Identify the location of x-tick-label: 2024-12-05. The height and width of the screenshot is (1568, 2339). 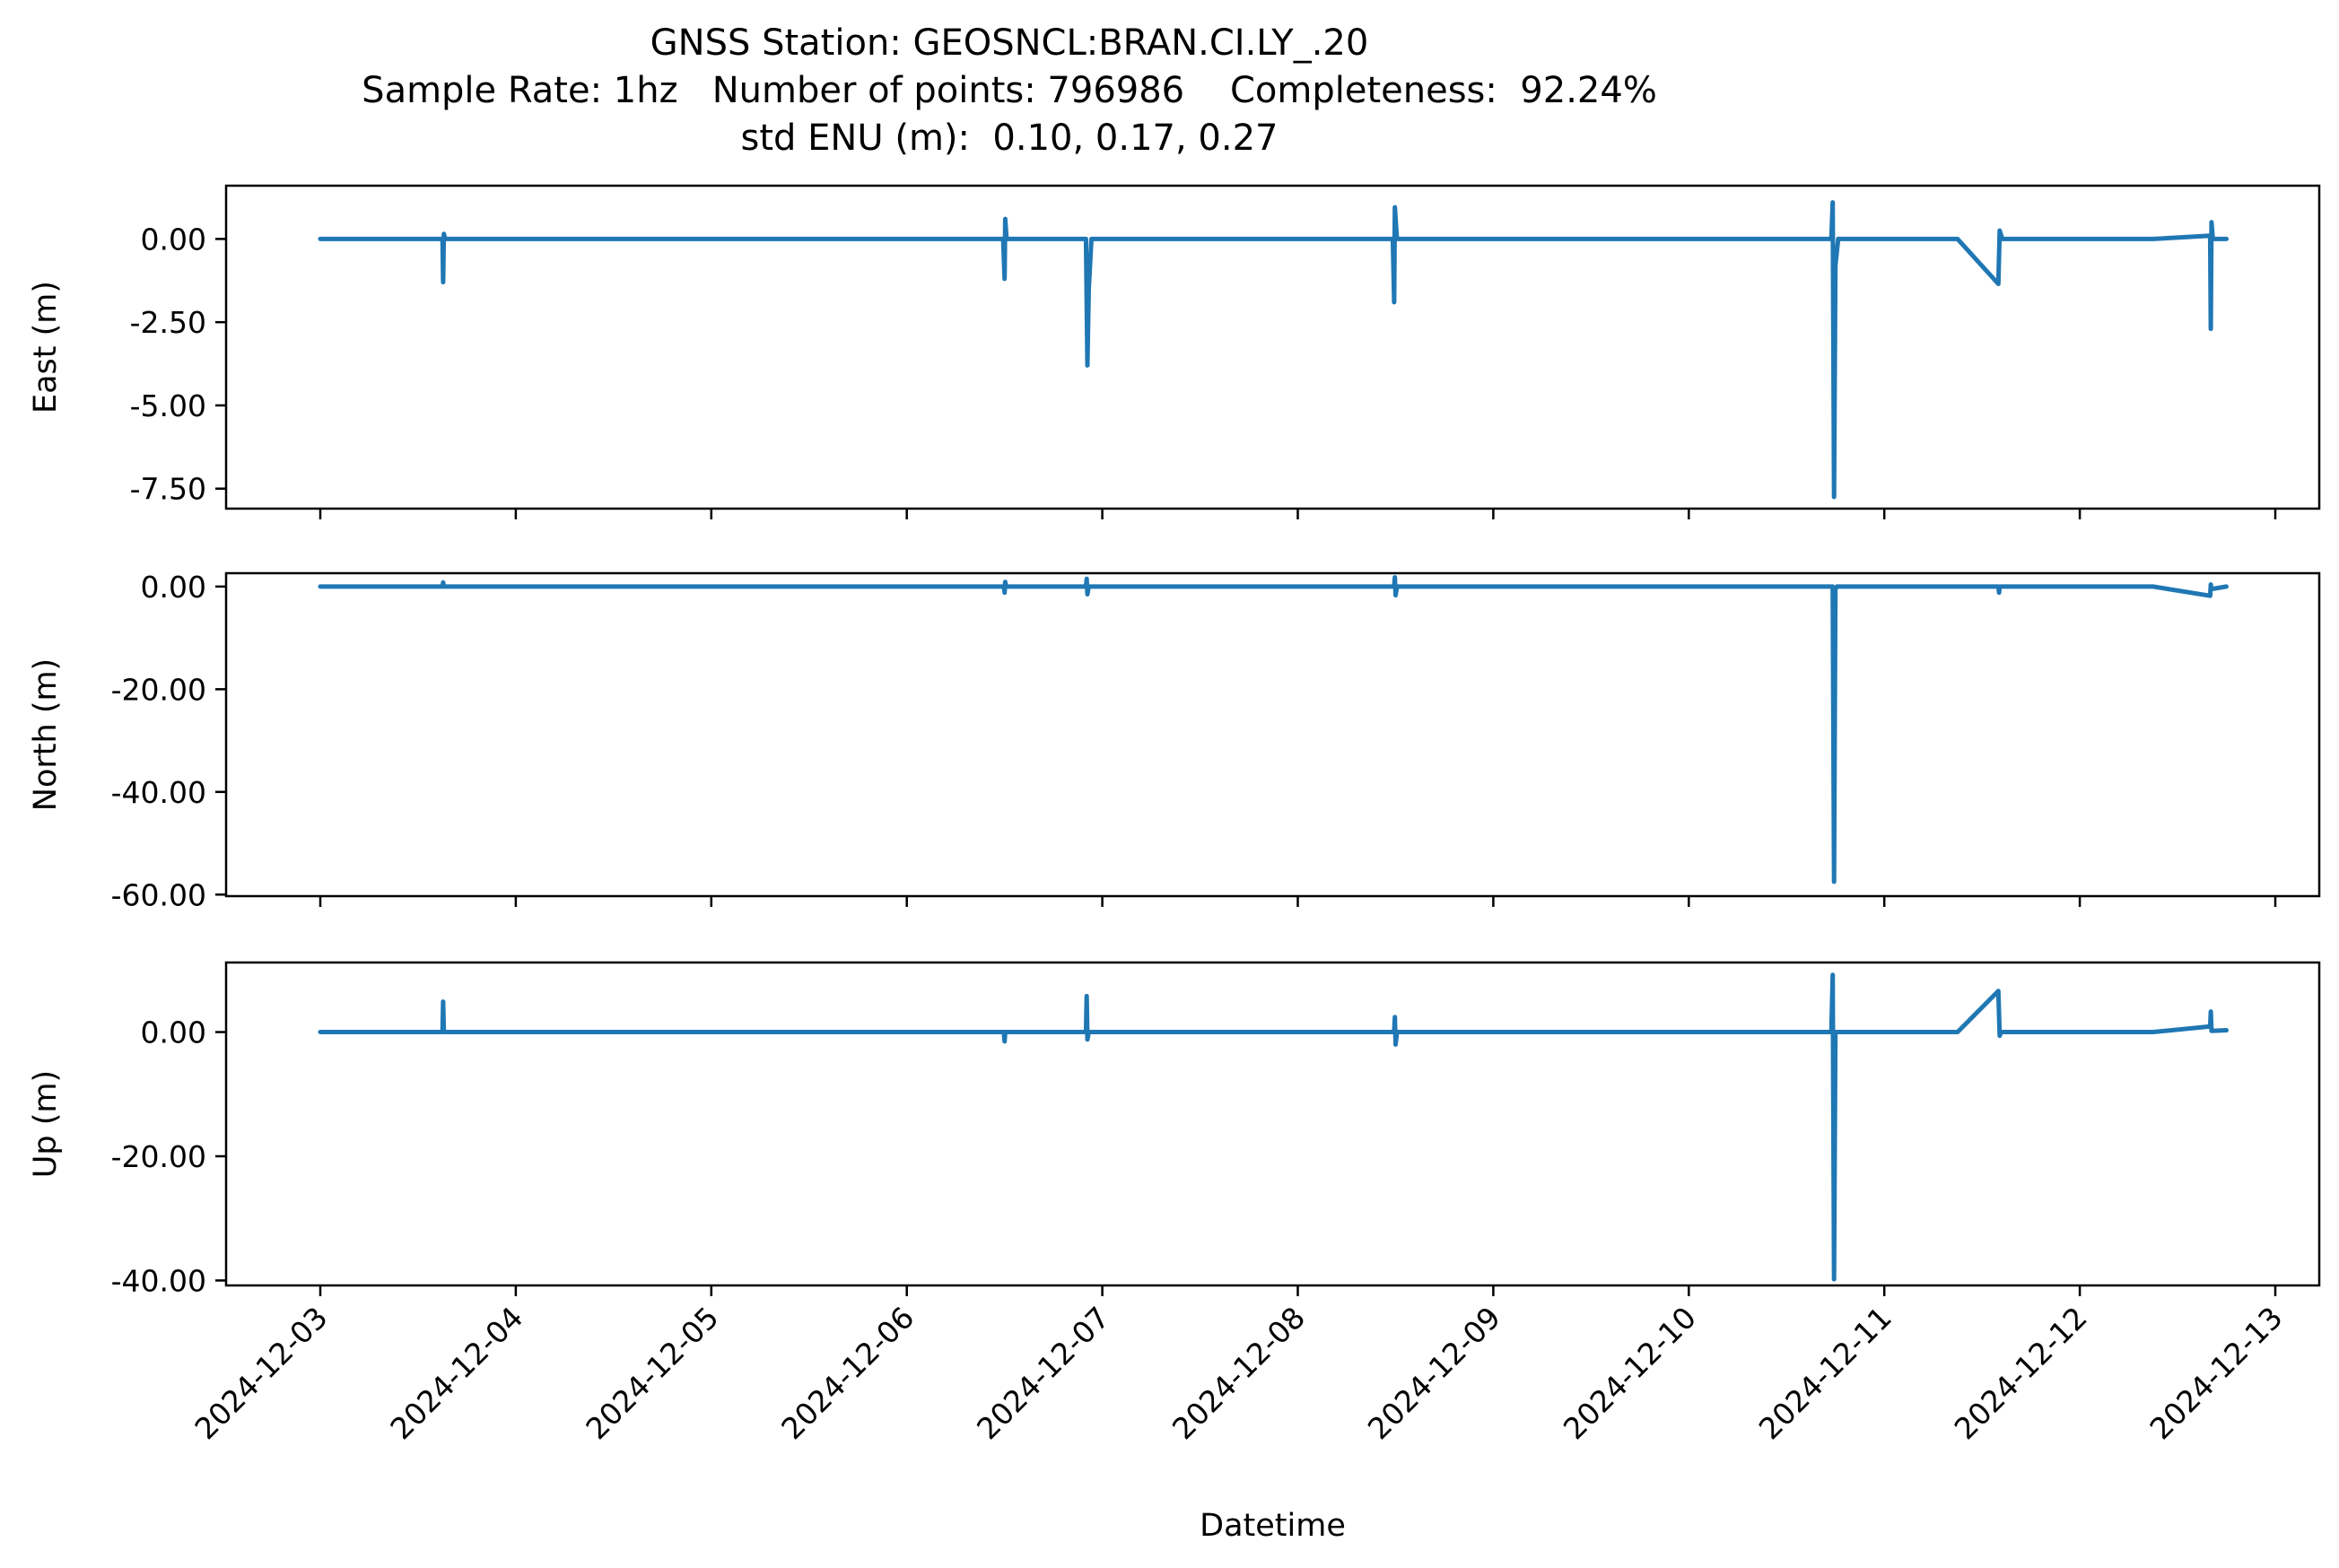
(652, 1373).